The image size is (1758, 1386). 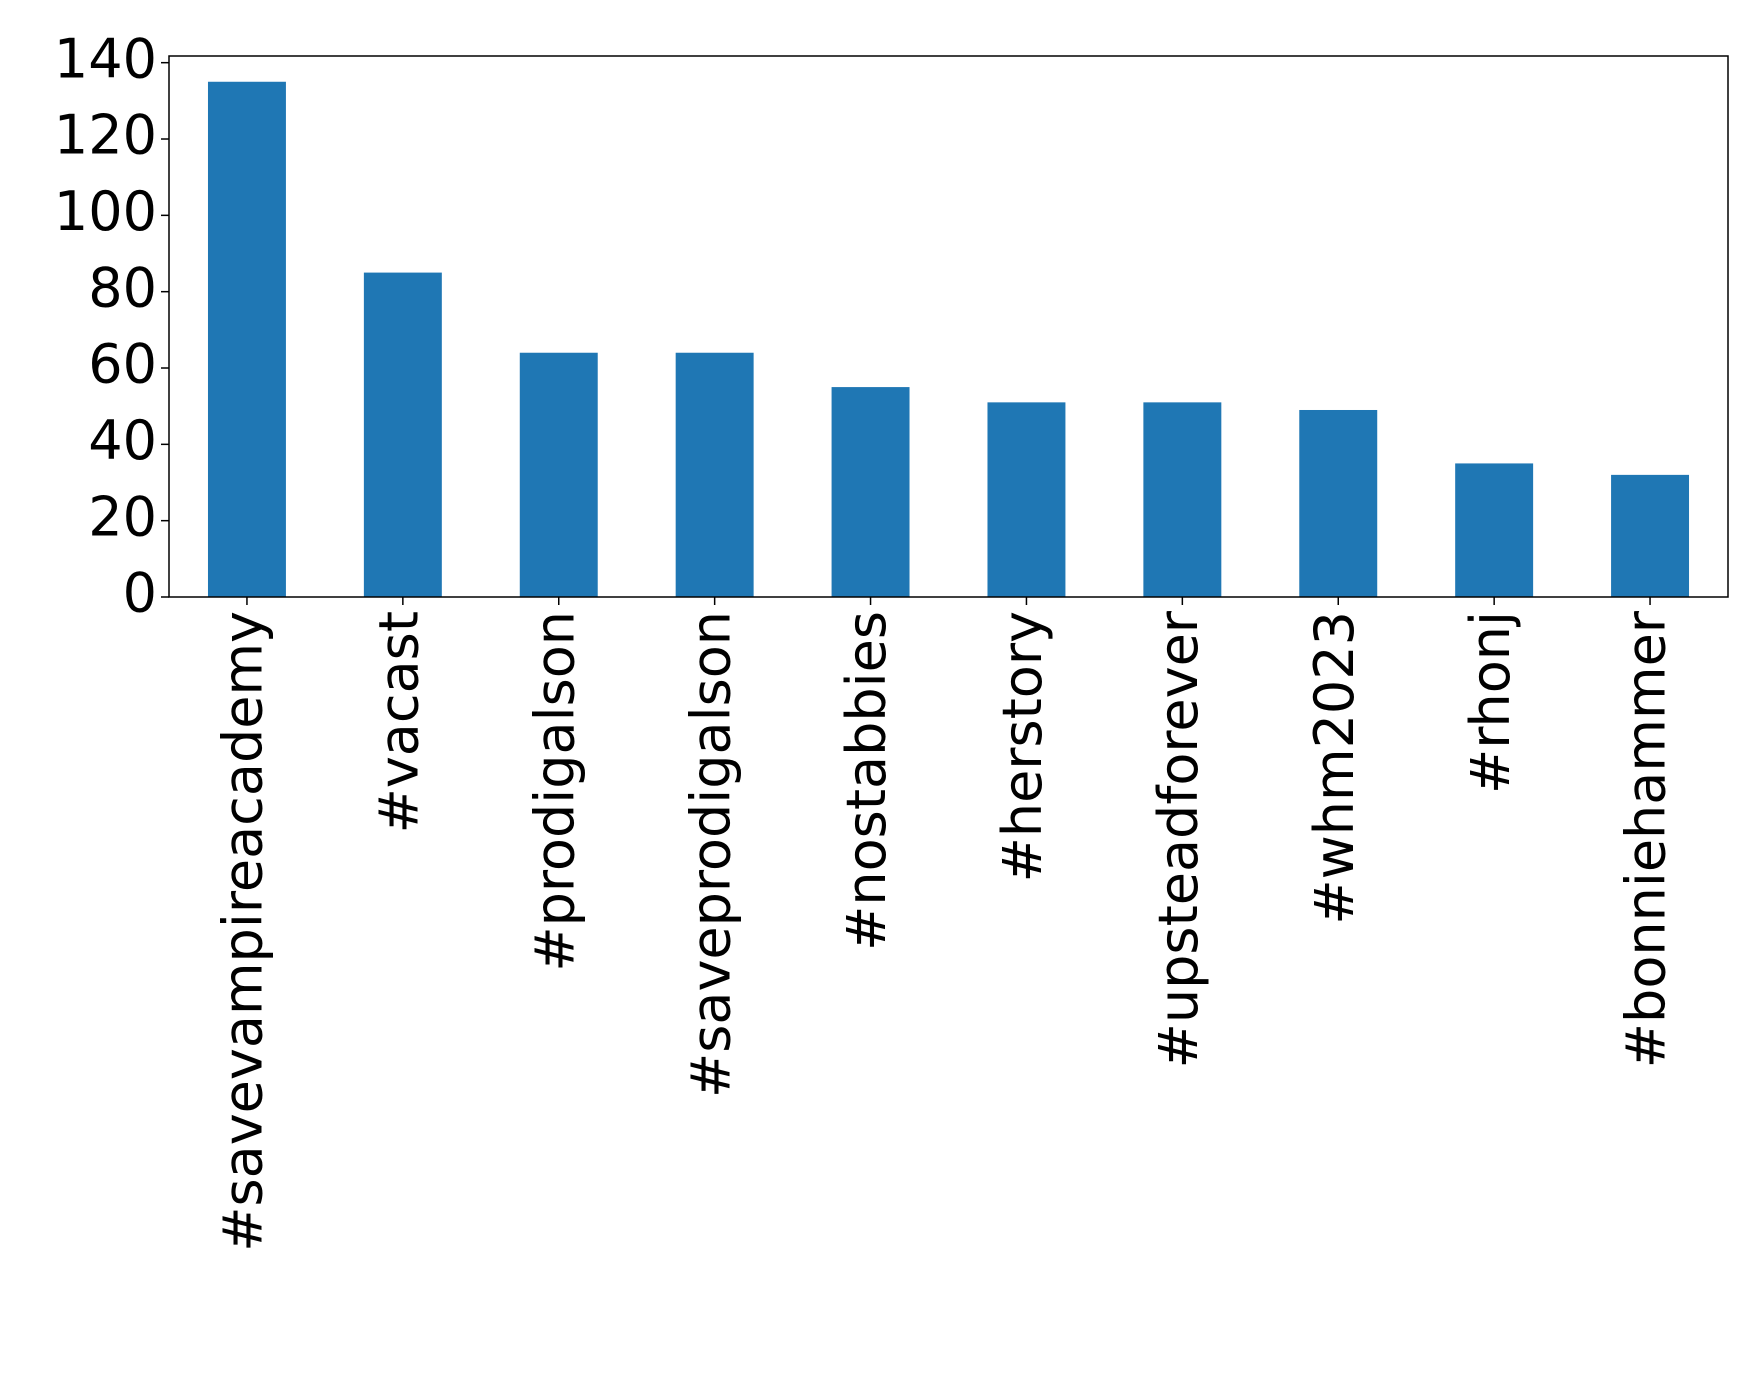 What do you see at coordinates (105, 58) in the screenshot?
I see `y-tick-label: 140` at bounding box center [105, 58].